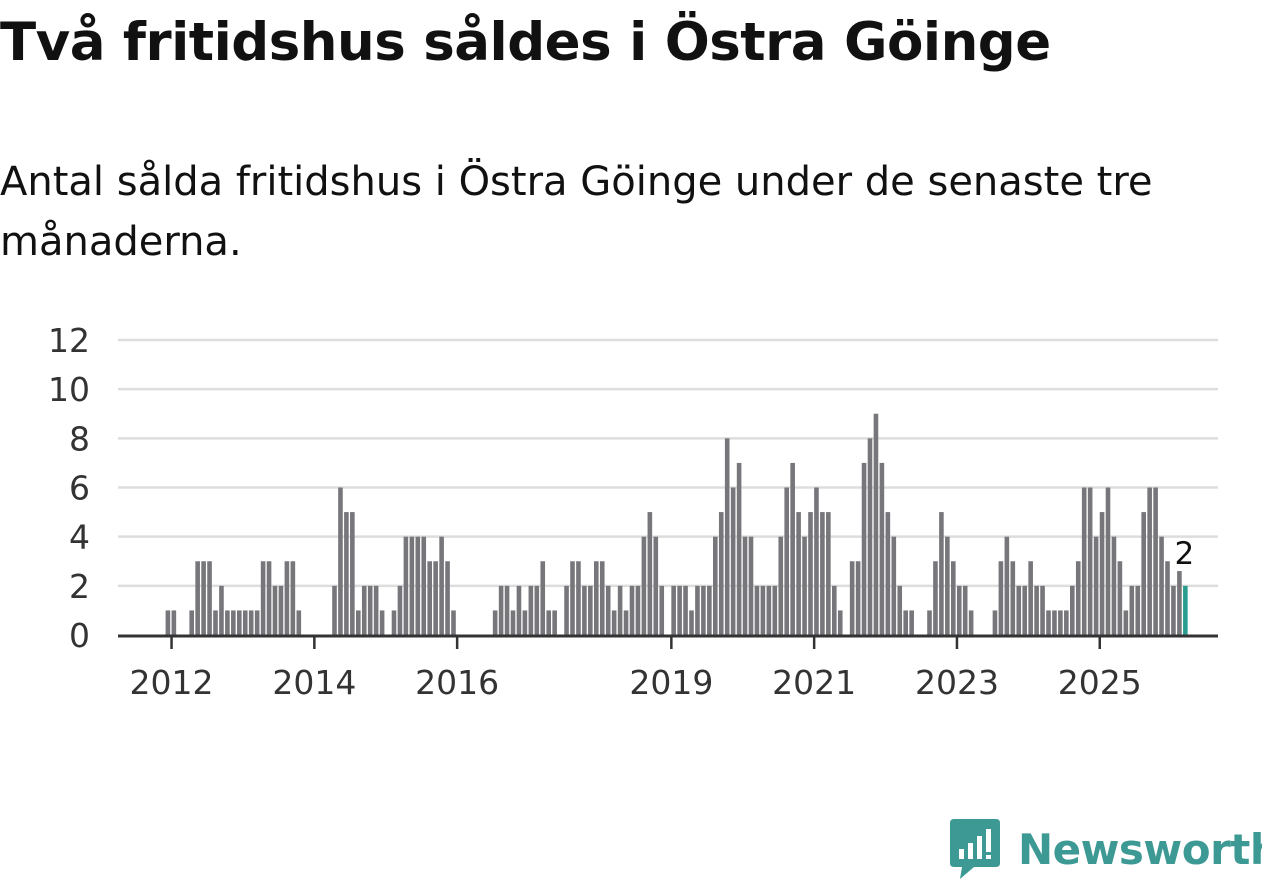  What do you see at coordinates (69, 340) in the screenshot?
I see `y-tick-label: 12` at bounding box center [69, 340].